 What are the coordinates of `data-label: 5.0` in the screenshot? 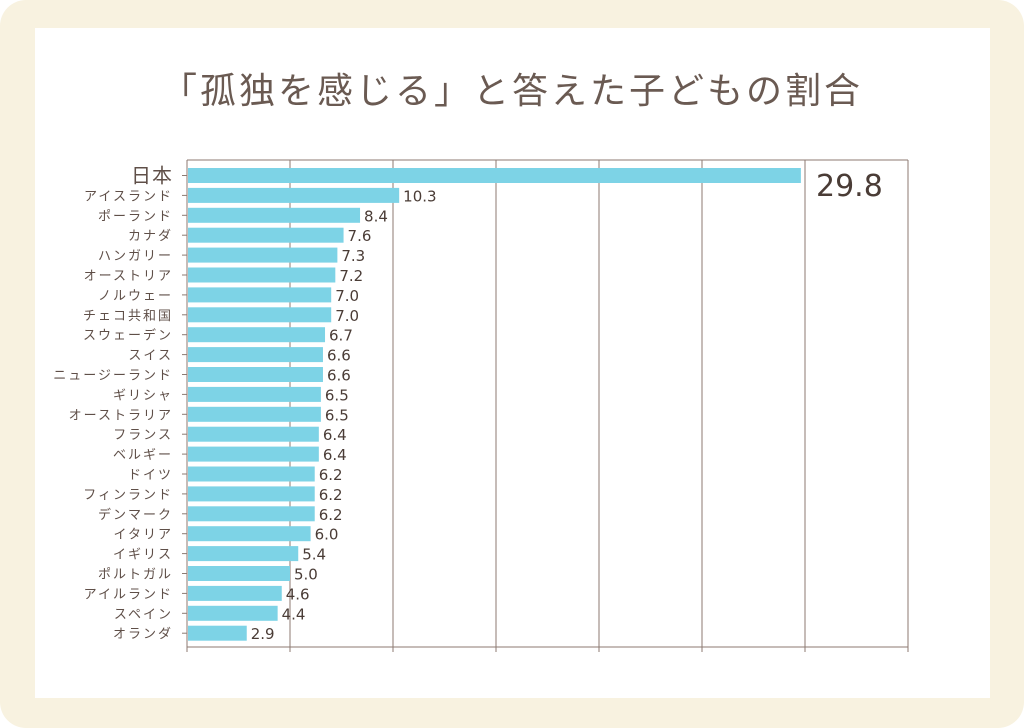 It's located at (306, 575).